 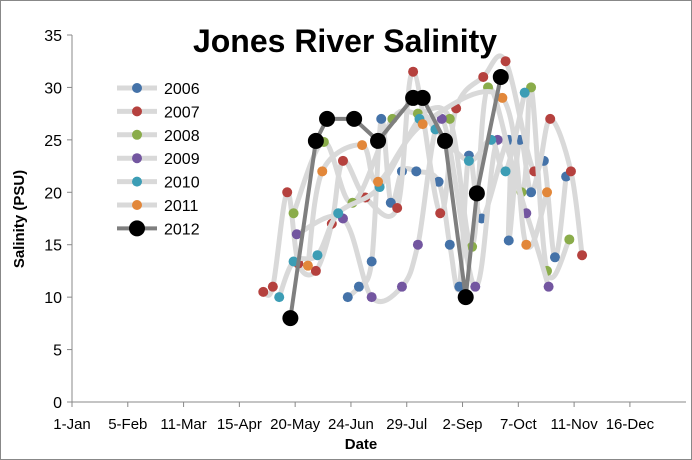 What do you see at coordinates (351, 424) in the screenshot?
I see `x-tick-label: 24-Jun` at bounding box center [351, 424].